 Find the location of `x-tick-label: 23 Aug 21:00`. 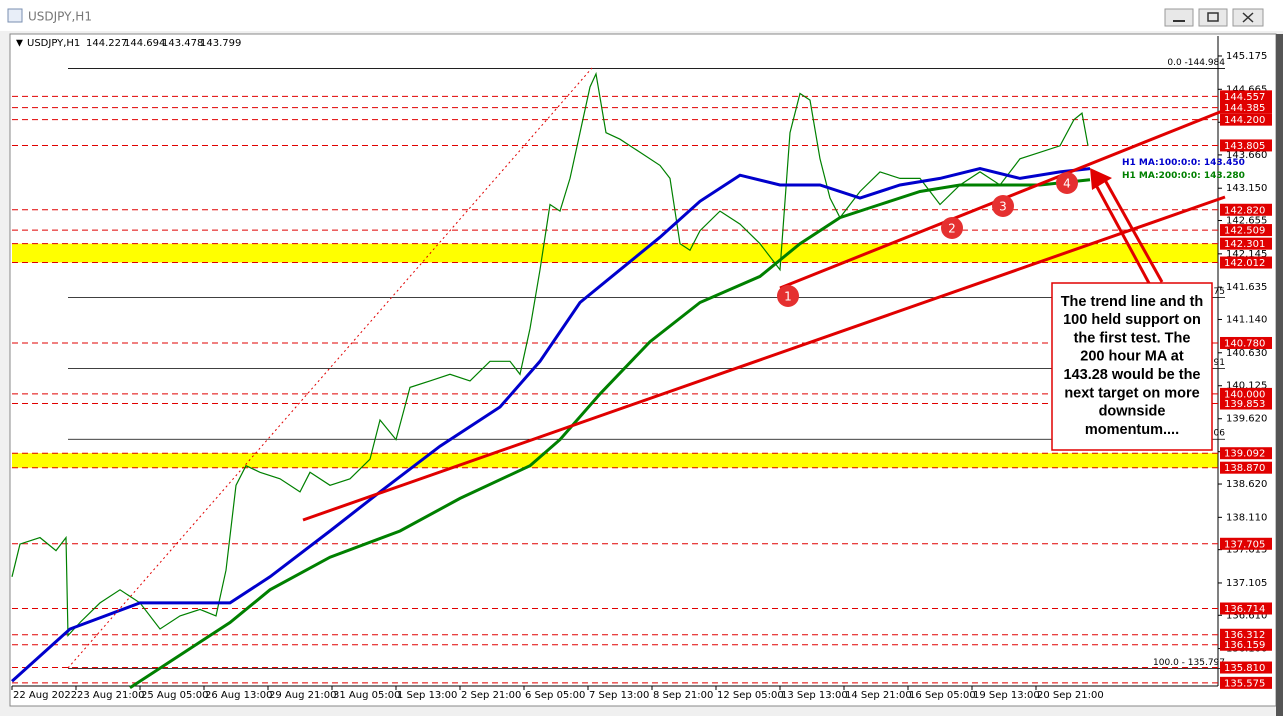

x-tick-label: 23 Aug 21:00 is located at coordinates (110, 695).